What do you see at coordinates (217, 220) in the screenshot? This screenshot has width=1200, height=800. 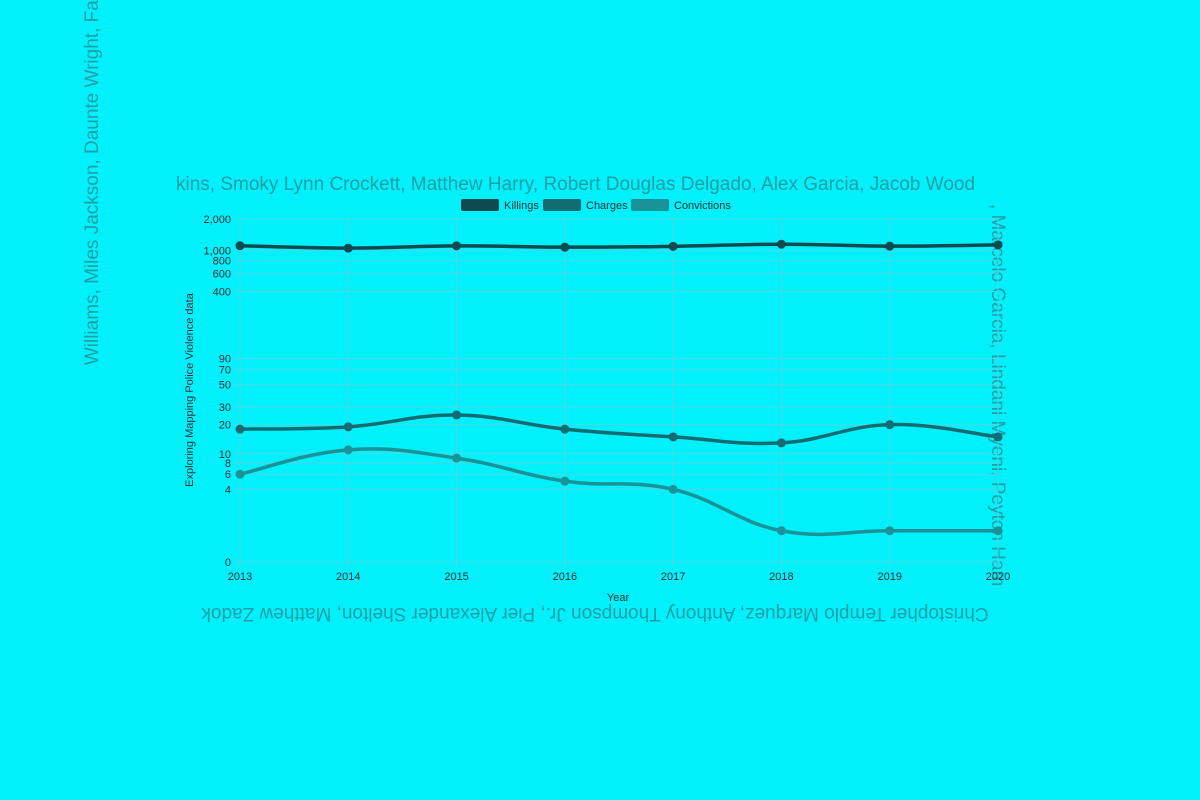 I see `y-tick-label: 2,000` at bounding box center [217, 220].